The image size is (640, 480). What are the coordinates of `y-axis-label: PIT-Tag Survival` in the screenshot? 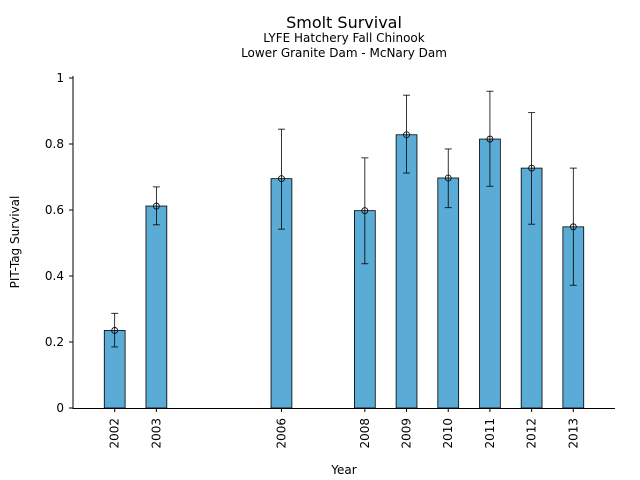 It's located at (15, 242).